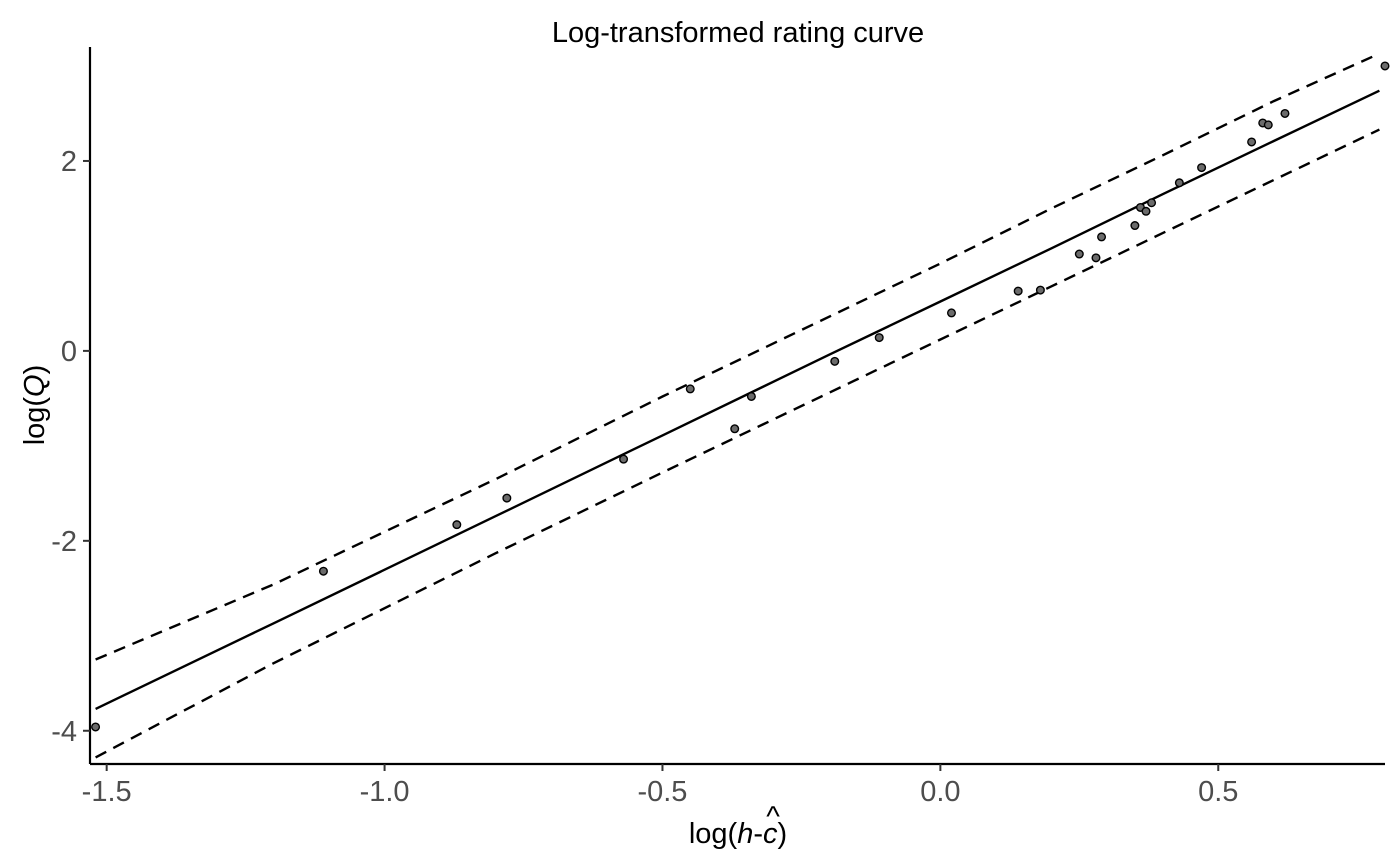 The height and width of the screenshot is (866, 1400). What do you see at coordinates (35, 385) in the screenshot?
I see `y-axis-title-q: Q` at bounding box center [35, 385].